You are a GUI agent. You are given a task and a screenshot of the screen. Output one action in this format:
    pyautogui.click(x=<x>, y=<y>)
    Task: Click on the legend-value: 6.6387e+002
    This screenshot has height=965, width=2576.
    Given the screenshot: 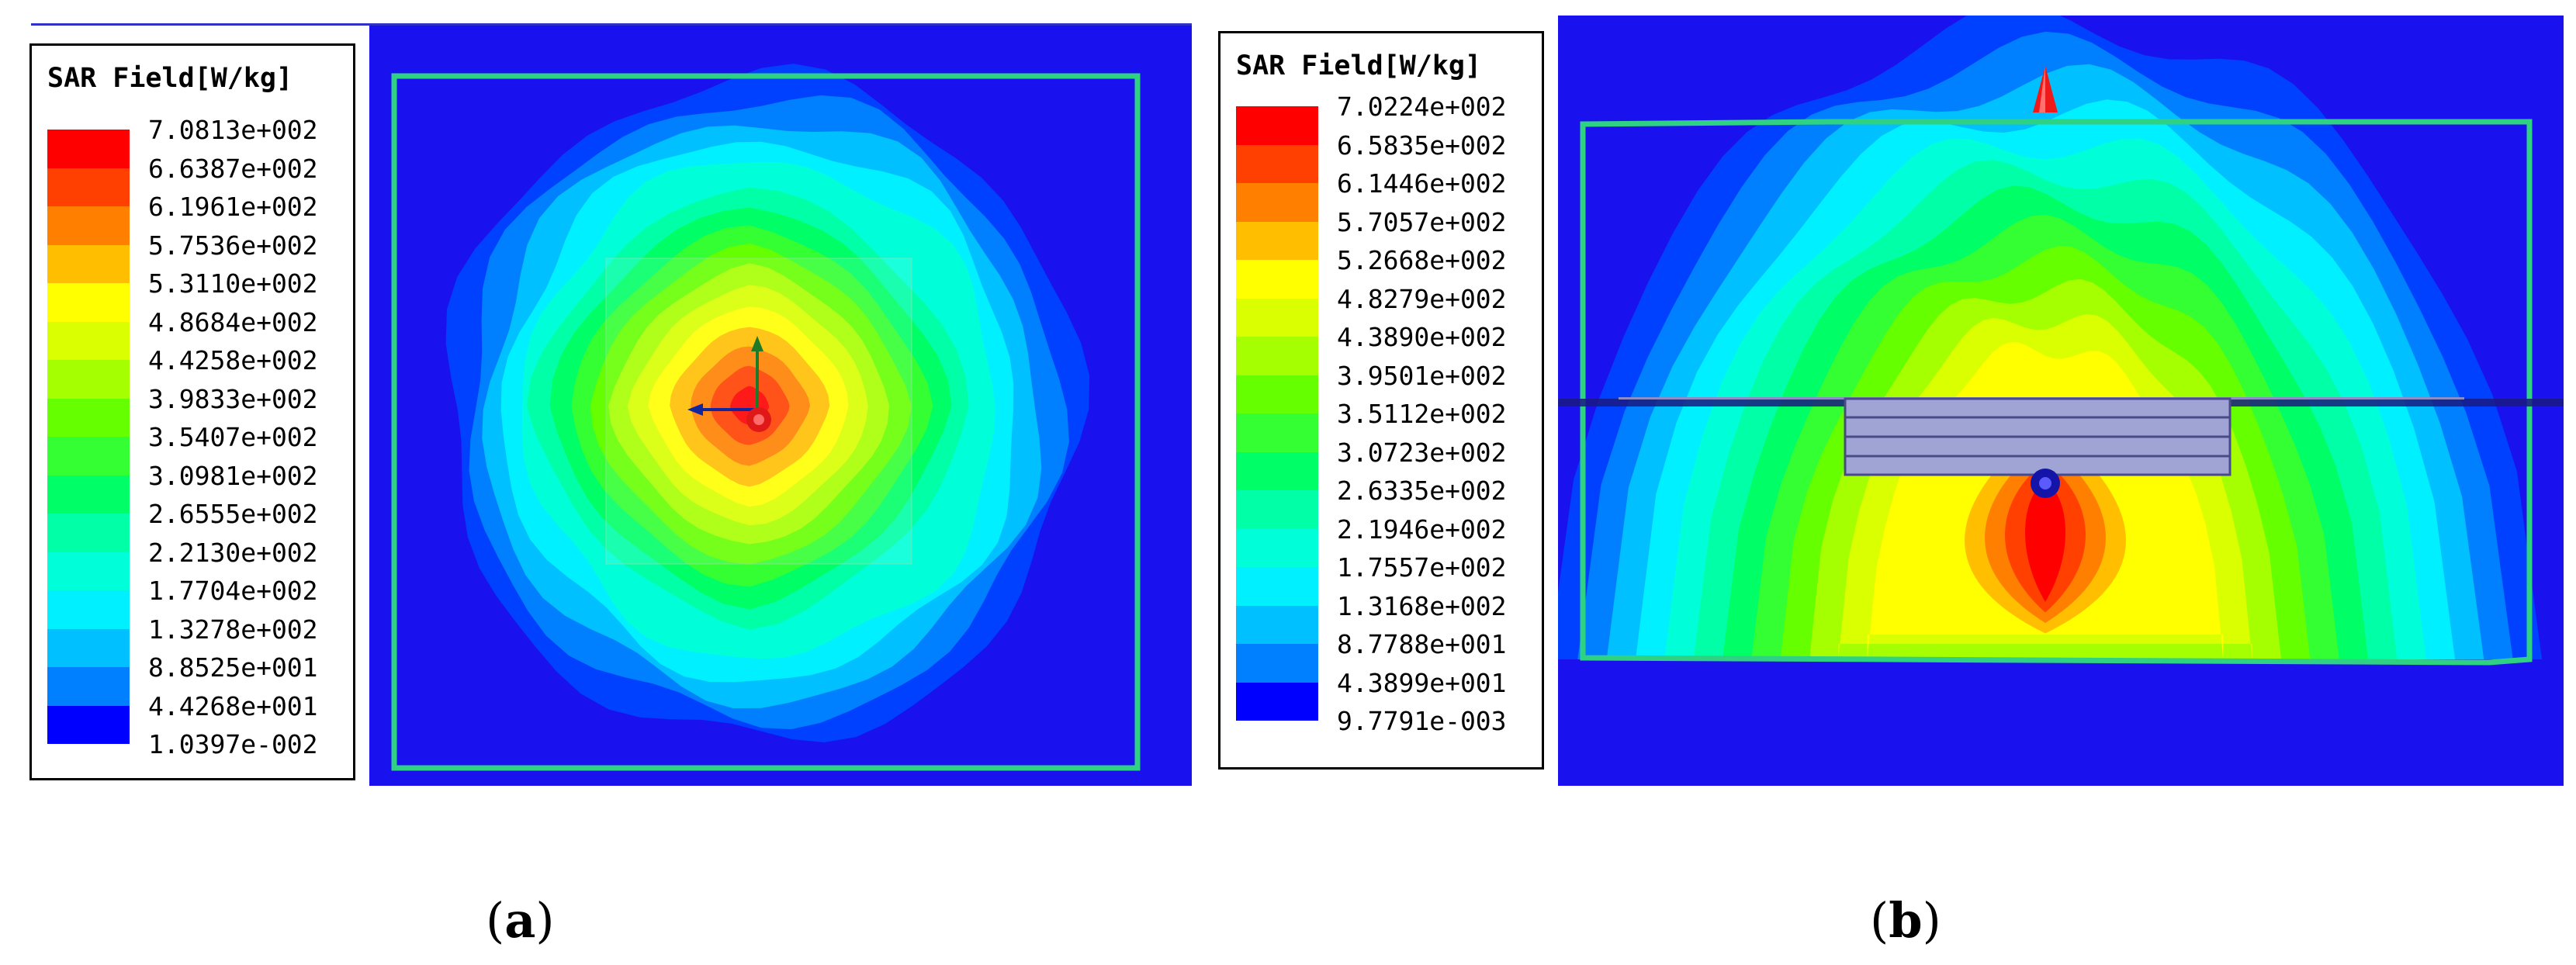 What is the action you would take?
    pyautogui.click(x=233, y=169)
    